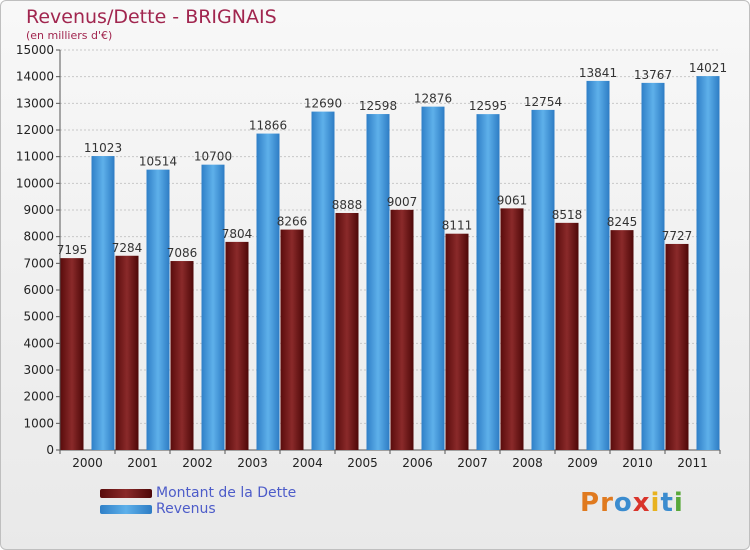 The width and height of the screenshot is (750, 550). What do you see at coordinates (38, 237) in the screenshot?
I see `y-tick-label: 8000` at bounding box center [38, 237].